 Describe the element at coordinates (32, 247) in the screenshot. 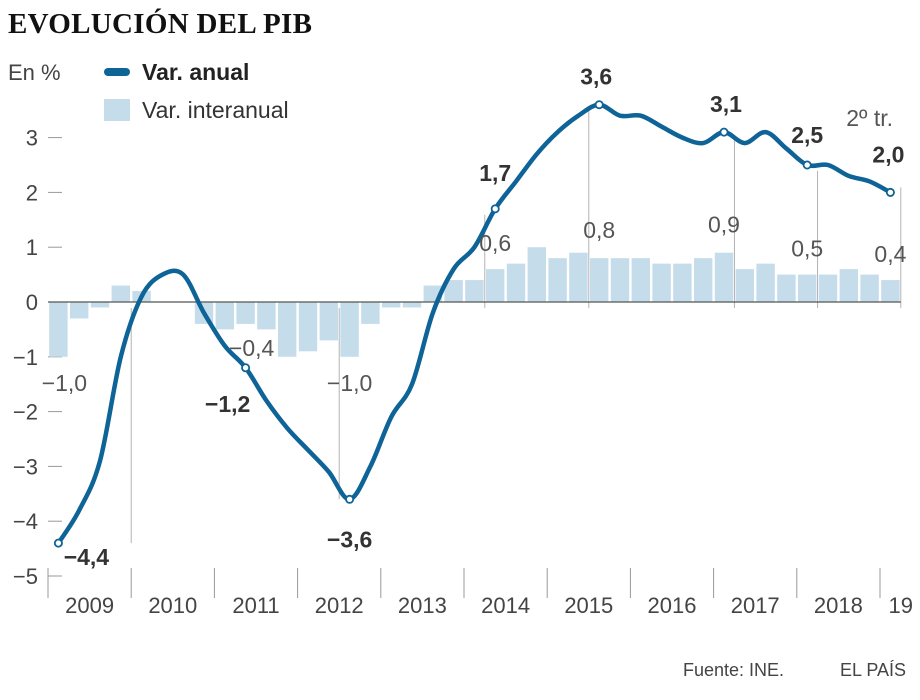

I see `y-tick-label: 1` at that location.